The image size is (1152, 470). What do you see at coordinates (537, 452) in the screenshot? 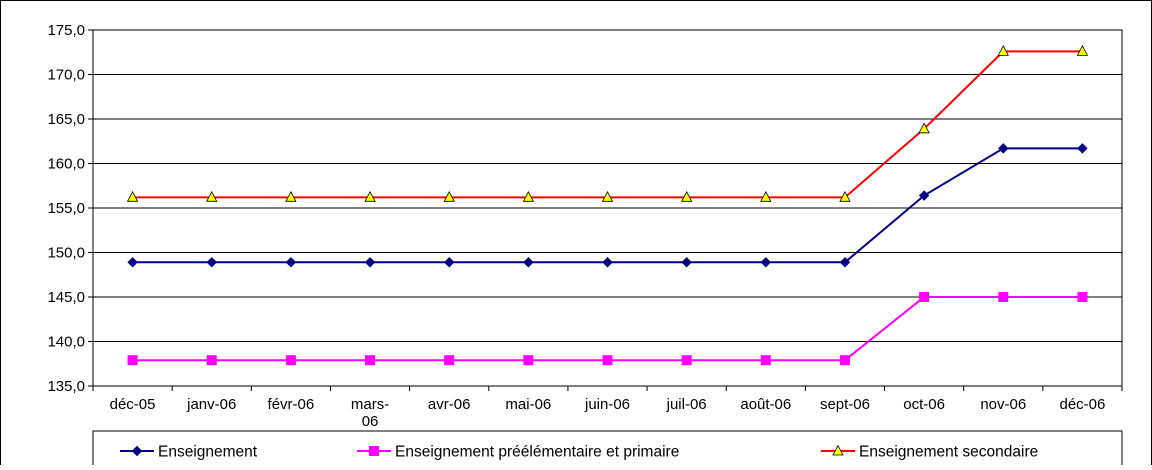
I see `legend-label: Enseignement préélémentaire et primaire` at bounding box center [537, 452].